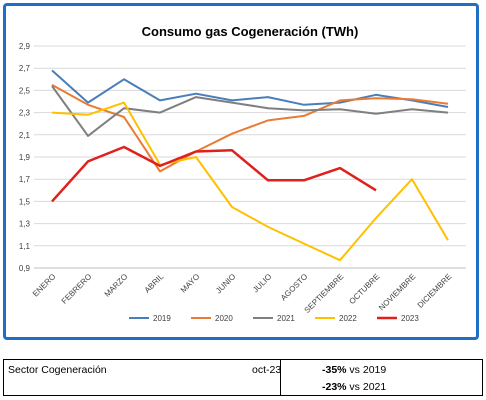 Image resolution: width=486 pixels, height=400 pixels. I want to click on x-tick-label: DICIEMBRE, so click(435, 291).